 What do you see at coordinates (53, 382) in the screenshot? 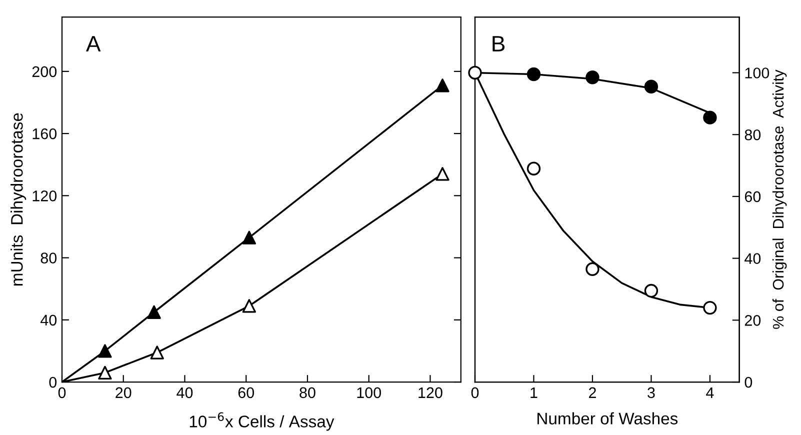
I see `y-tick-label: 0` at bounding box center [53, 382].